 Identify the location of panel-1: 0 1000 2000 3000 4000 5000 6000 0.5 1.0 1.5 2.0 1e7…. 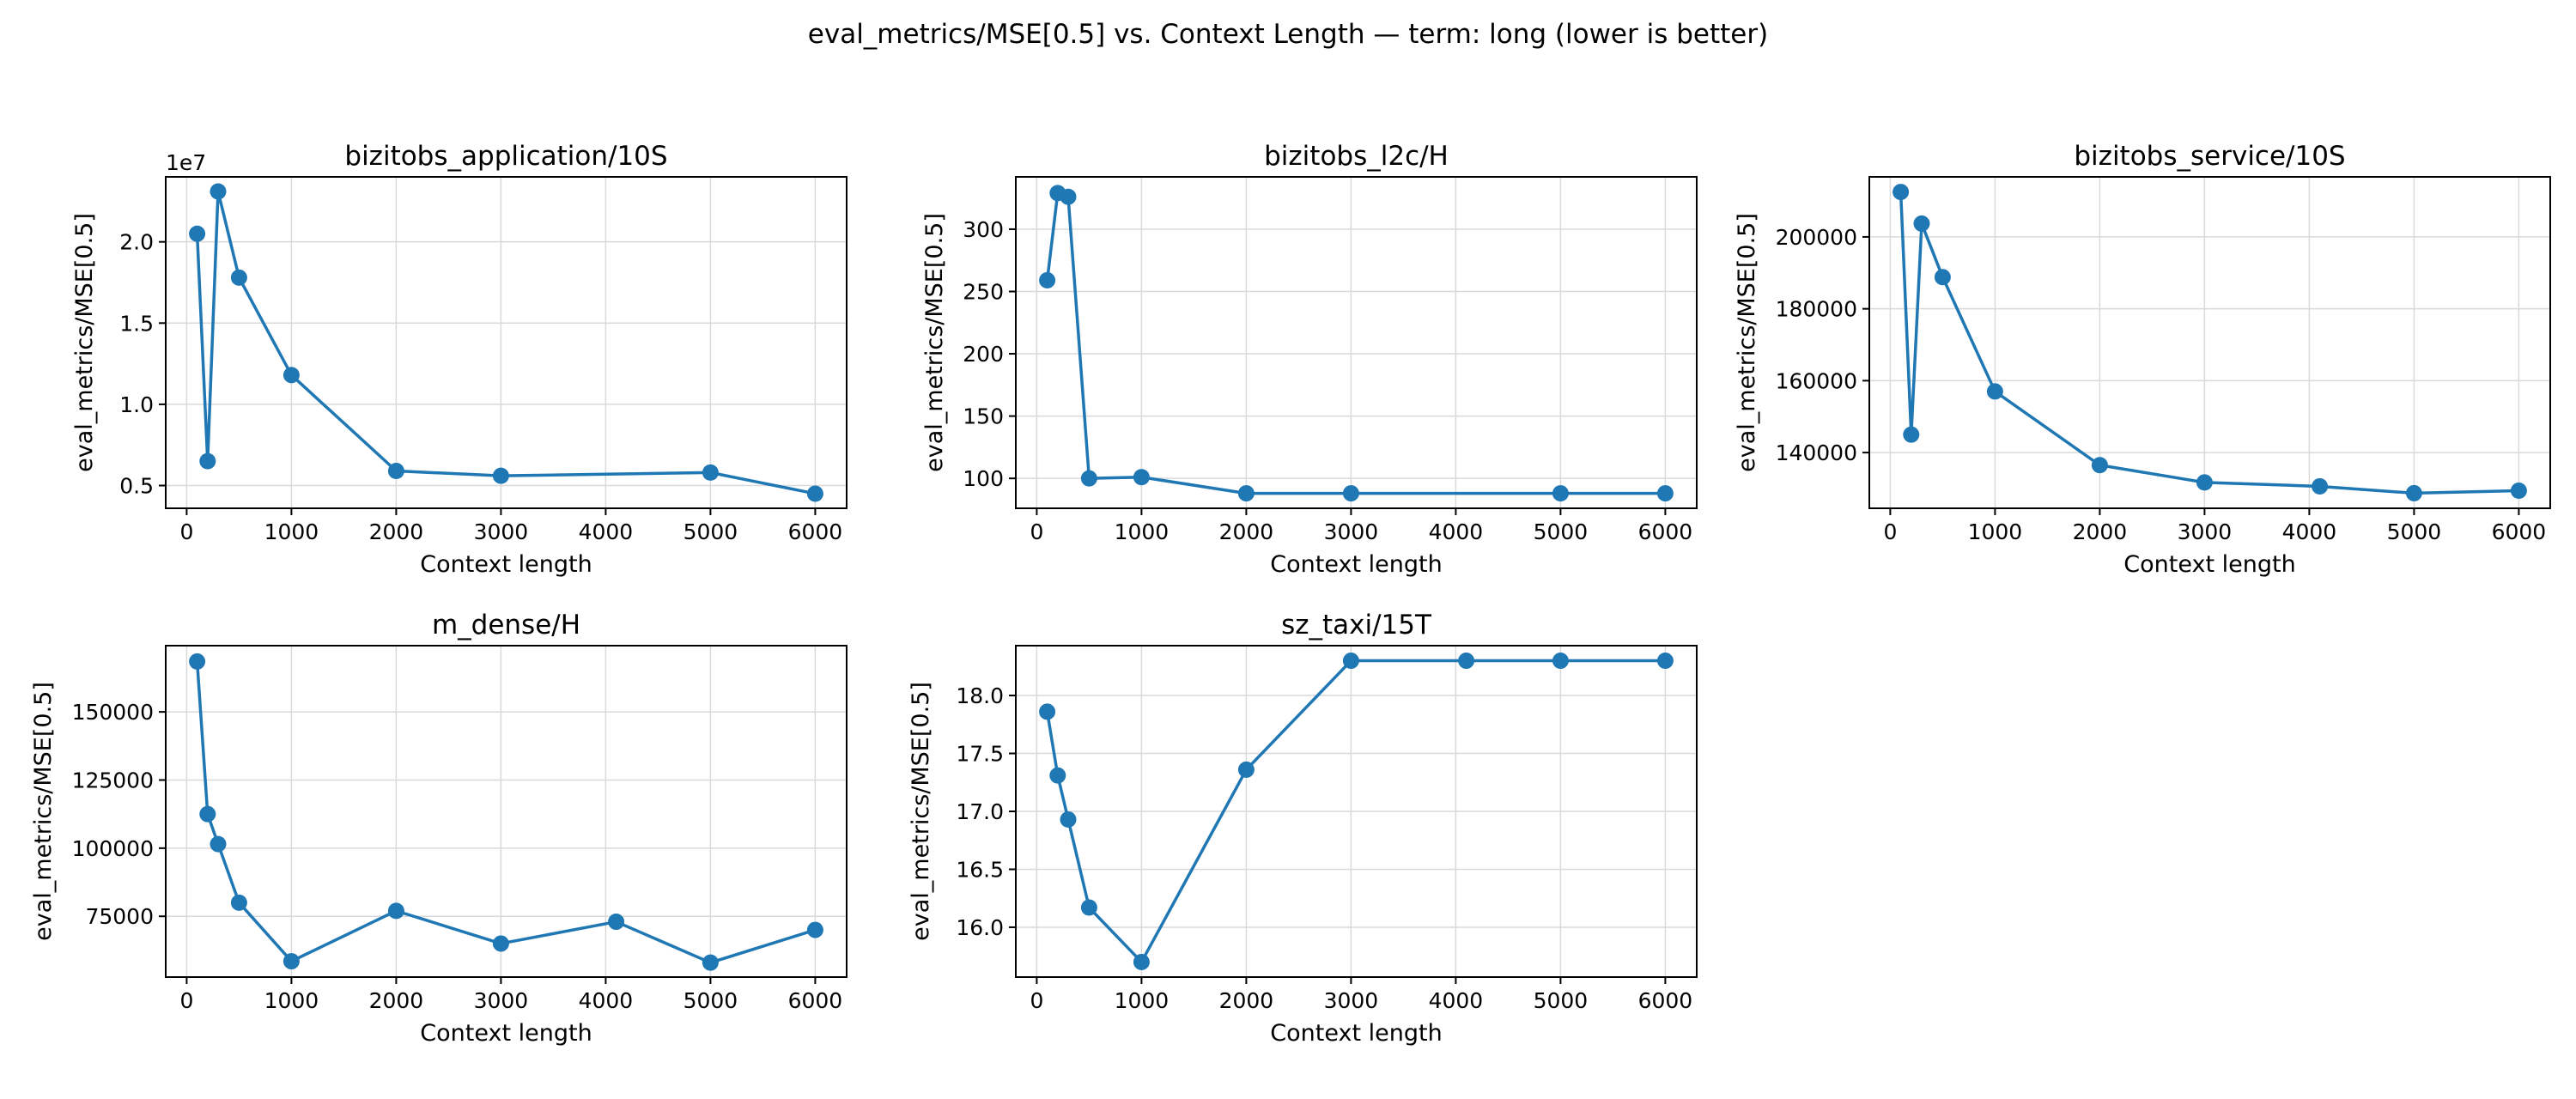
(459, 359).